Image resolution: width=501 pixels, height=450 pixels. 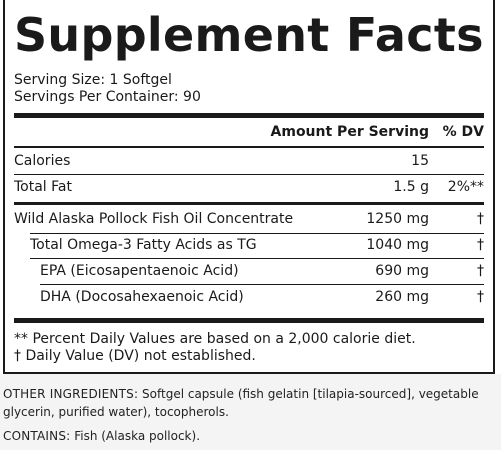 I want to click on nutrient-row-total-fat: Total Fat 1.5 g 2%**, so click(x=249, y=187).